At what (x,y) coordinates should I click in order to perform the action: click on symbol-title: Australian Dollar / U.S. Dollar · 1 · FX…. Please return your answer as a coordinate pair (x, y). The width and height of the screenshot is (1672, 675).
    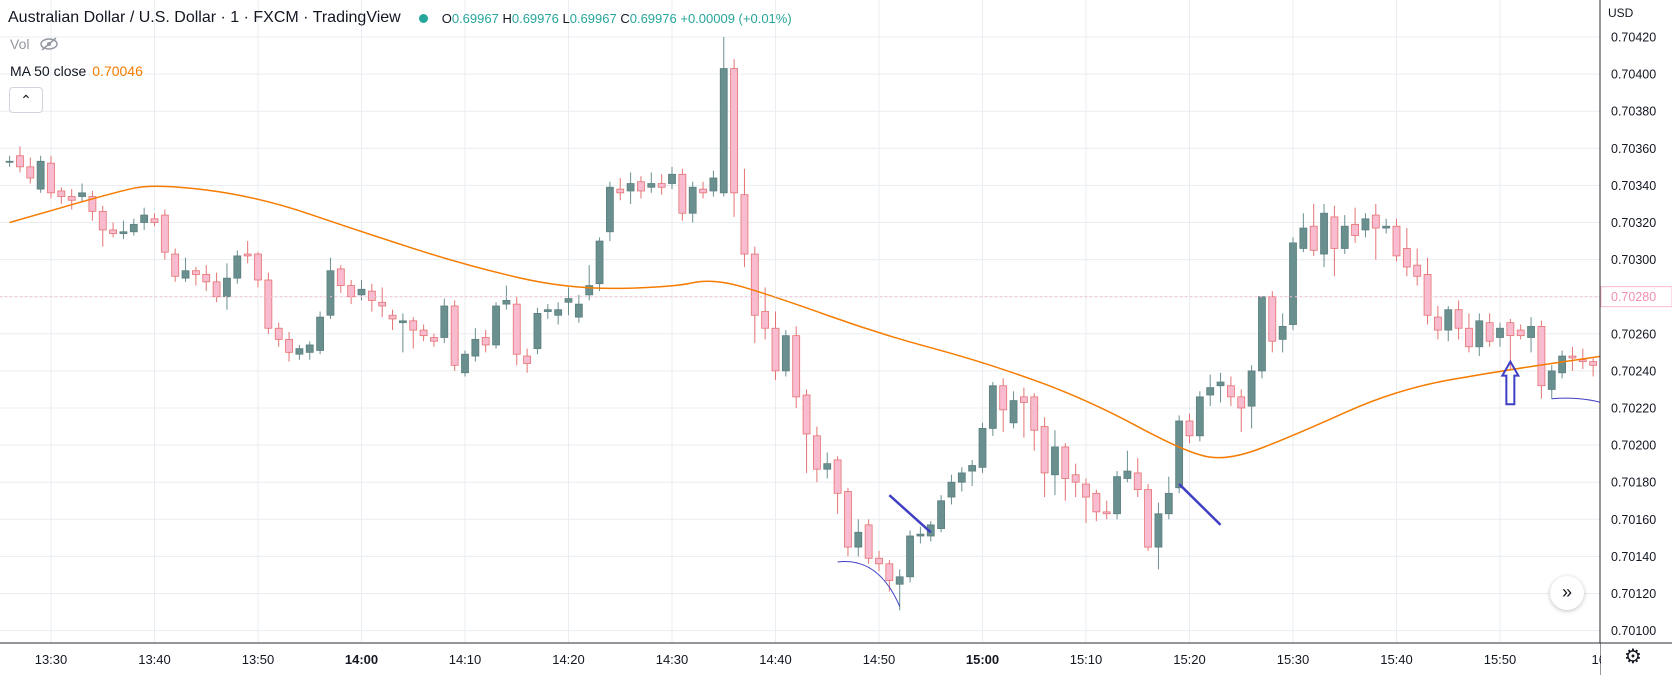
    Looking at the image, I should click on (204, 17).